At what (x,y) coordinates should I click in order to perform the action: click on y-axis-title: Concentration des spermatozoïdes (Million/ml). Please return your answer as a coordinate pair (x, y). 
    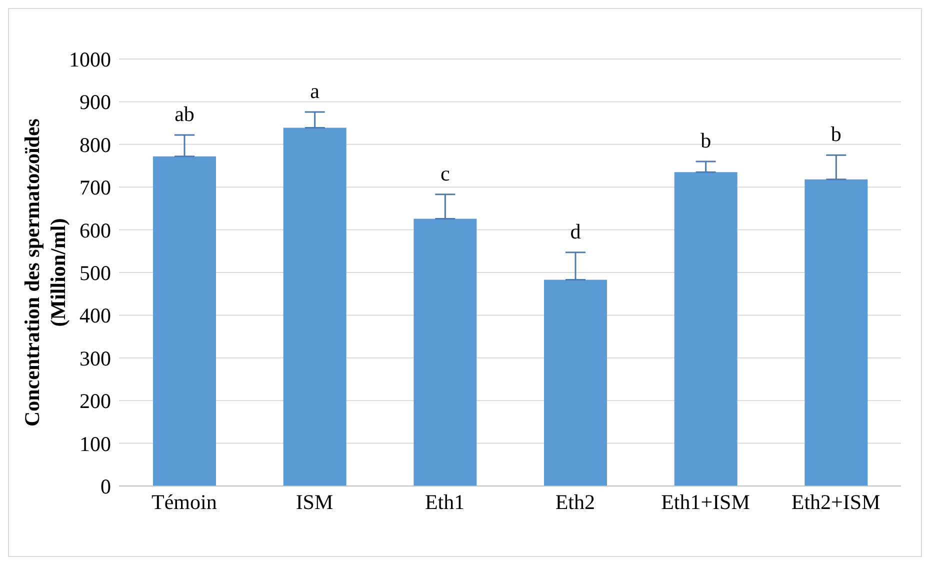
    Looking at the image, I should click on (45, 272).